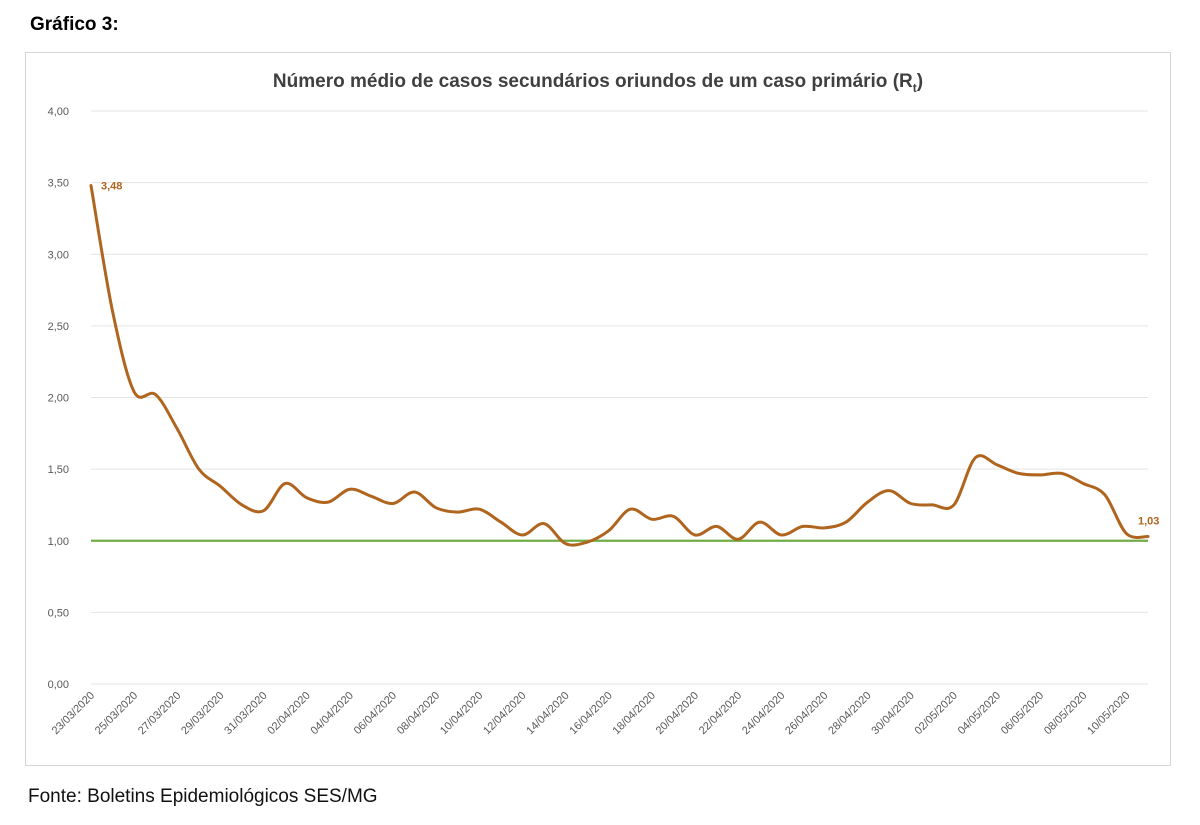 This screenshot has width=1200, height=825. What do you see at coordinates (58, 470) in the screenshot?
I see `y-tick-label: 1,50` at bounding box center [58, 470].